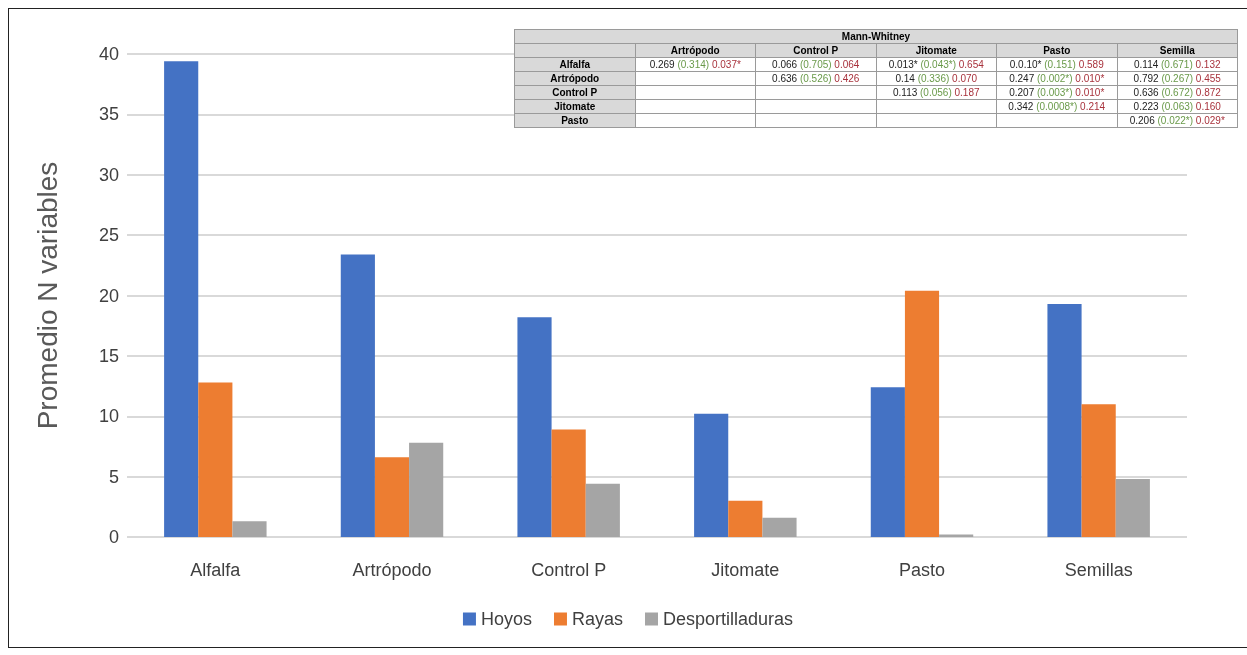  What do you see at coordinates (597, 619) in the screenshot?
I see `legend-label: Rayas` at bounding box center [597, 619].